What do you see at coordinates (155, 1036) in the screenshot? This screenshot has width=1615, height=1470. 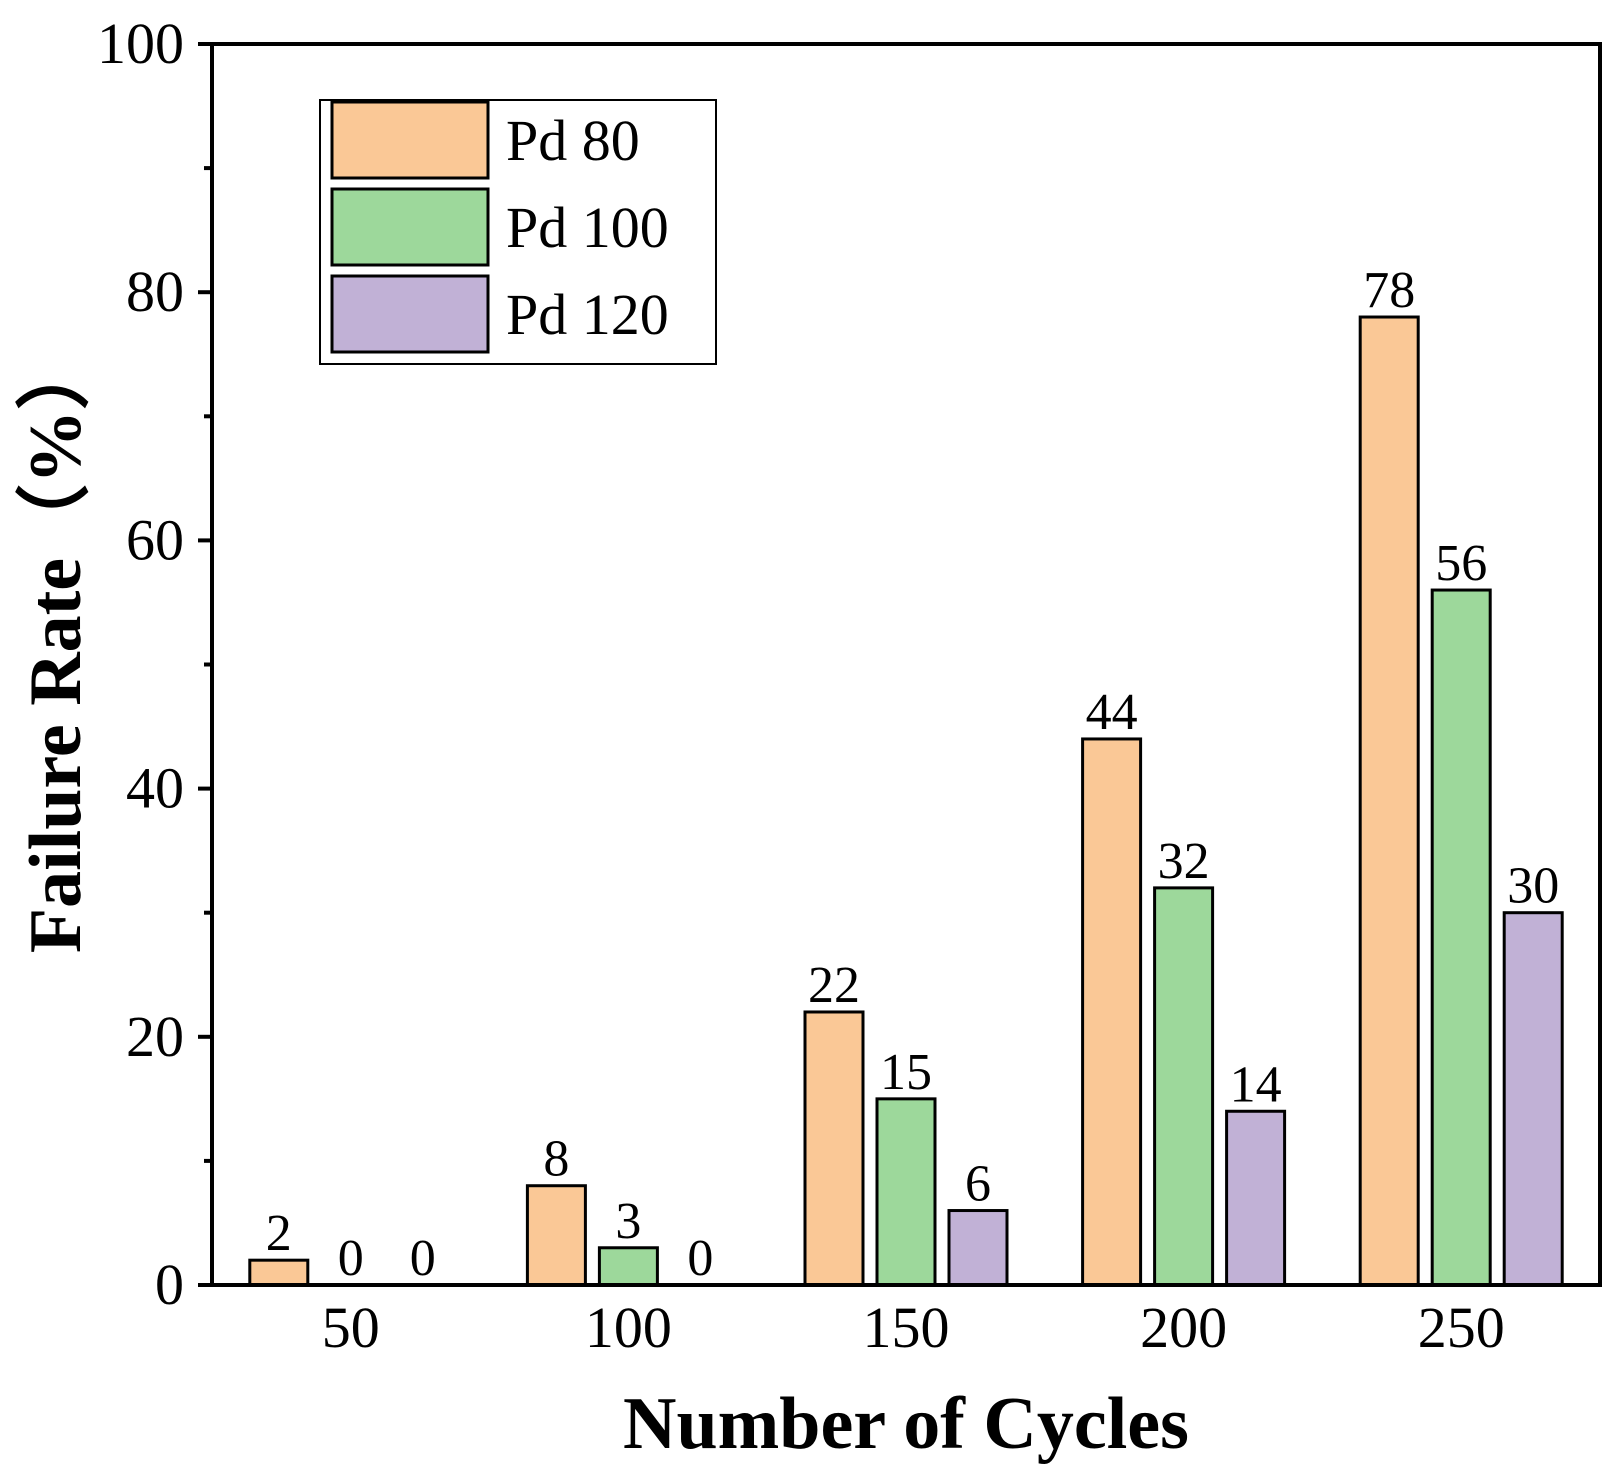 I see `y-tick-label: 20` at bounding box center [155, 1036].